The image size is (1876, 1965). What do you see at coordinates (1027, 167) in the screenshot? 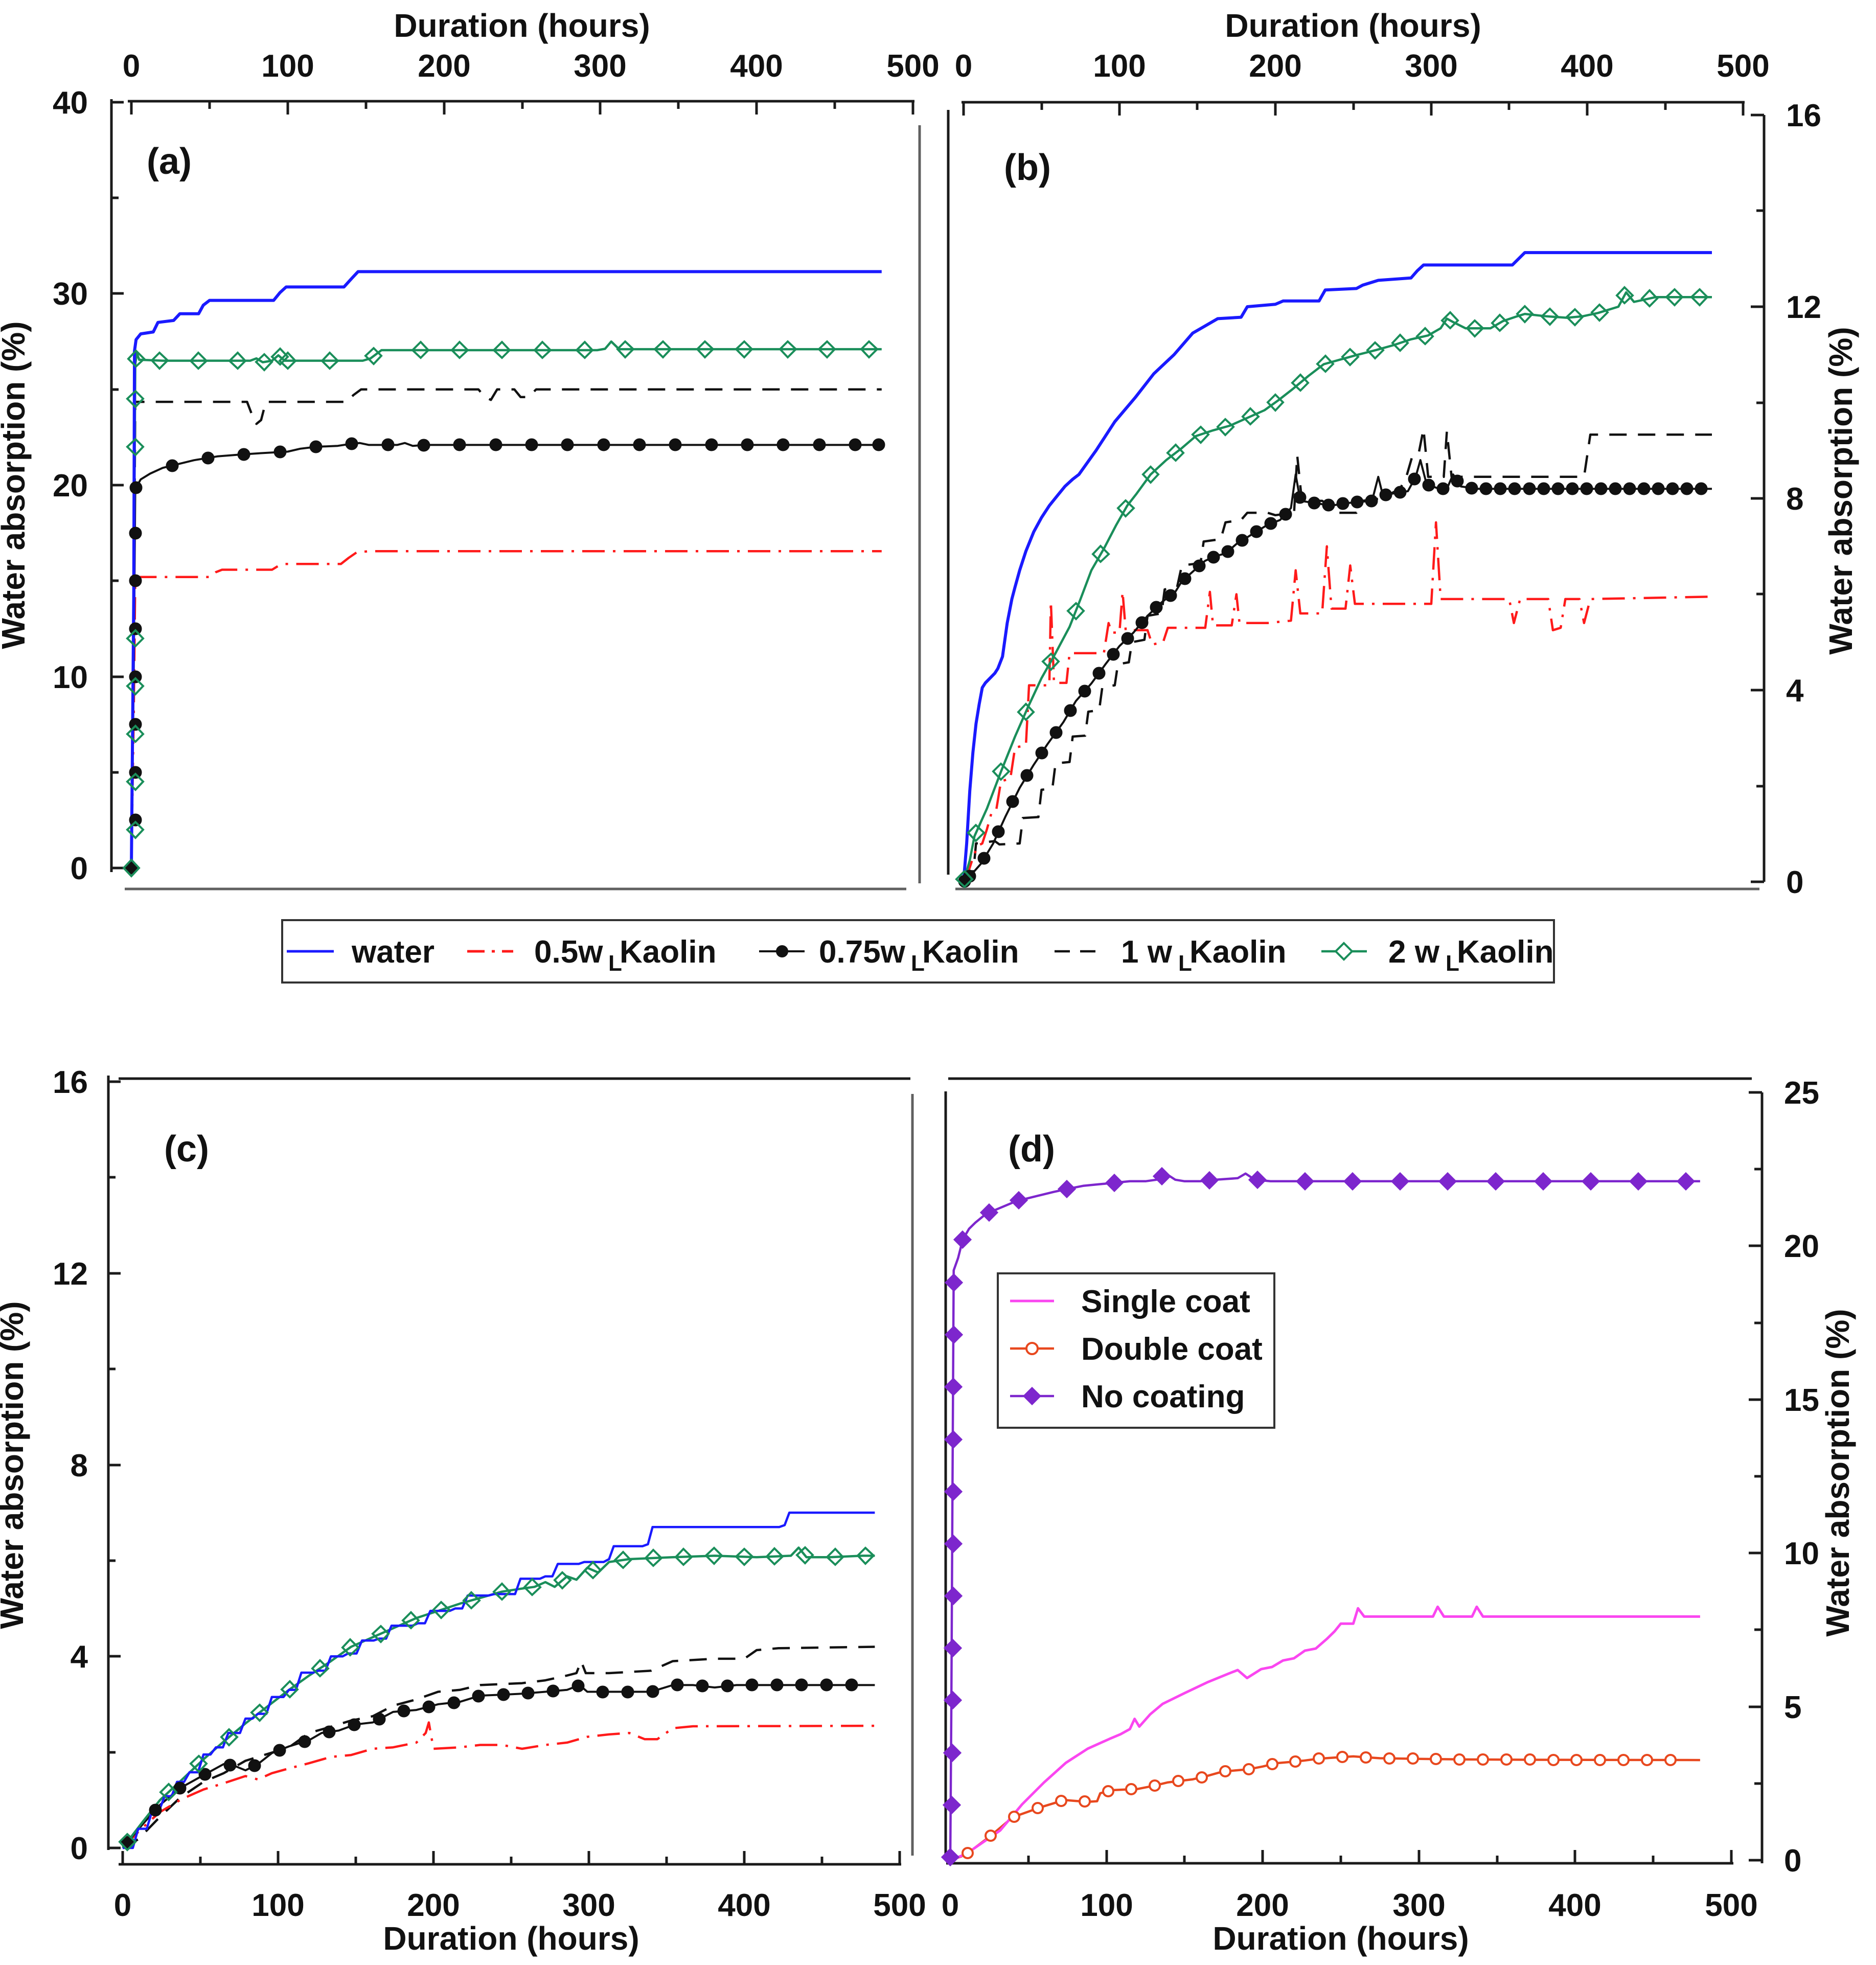
I see `svg-text: (b)` at bounding box center [1027, 167].